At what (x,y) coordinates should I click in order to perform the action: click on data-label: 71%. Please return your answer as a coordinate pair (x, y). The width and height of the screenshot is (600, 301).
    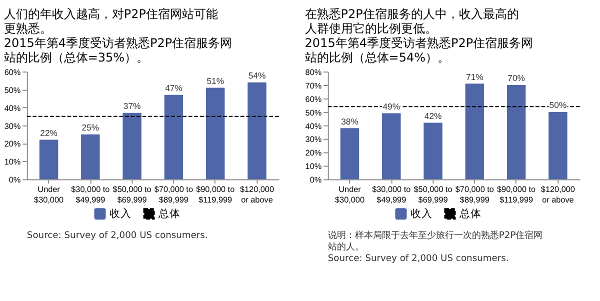
    Looking at the image, I should click on (475, 77).